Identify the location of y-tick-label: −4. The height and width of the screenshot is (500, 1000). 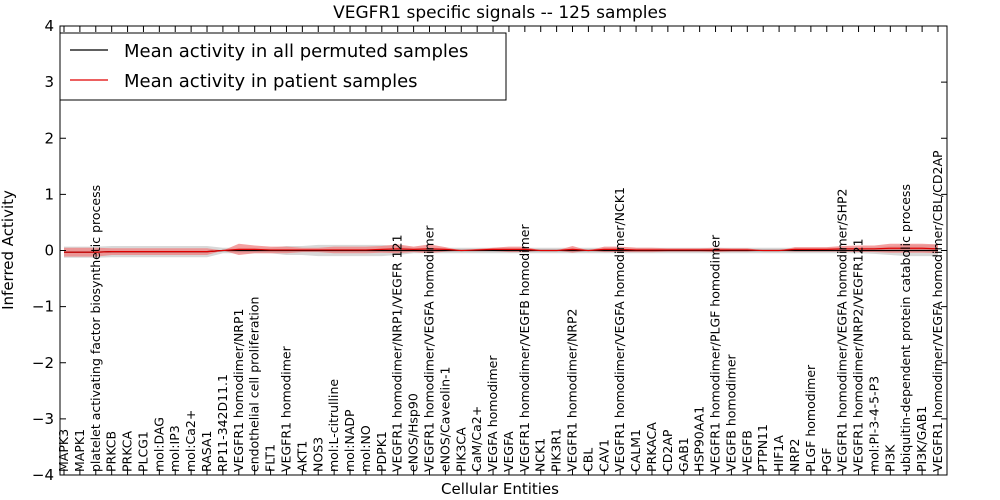
(43, 475).